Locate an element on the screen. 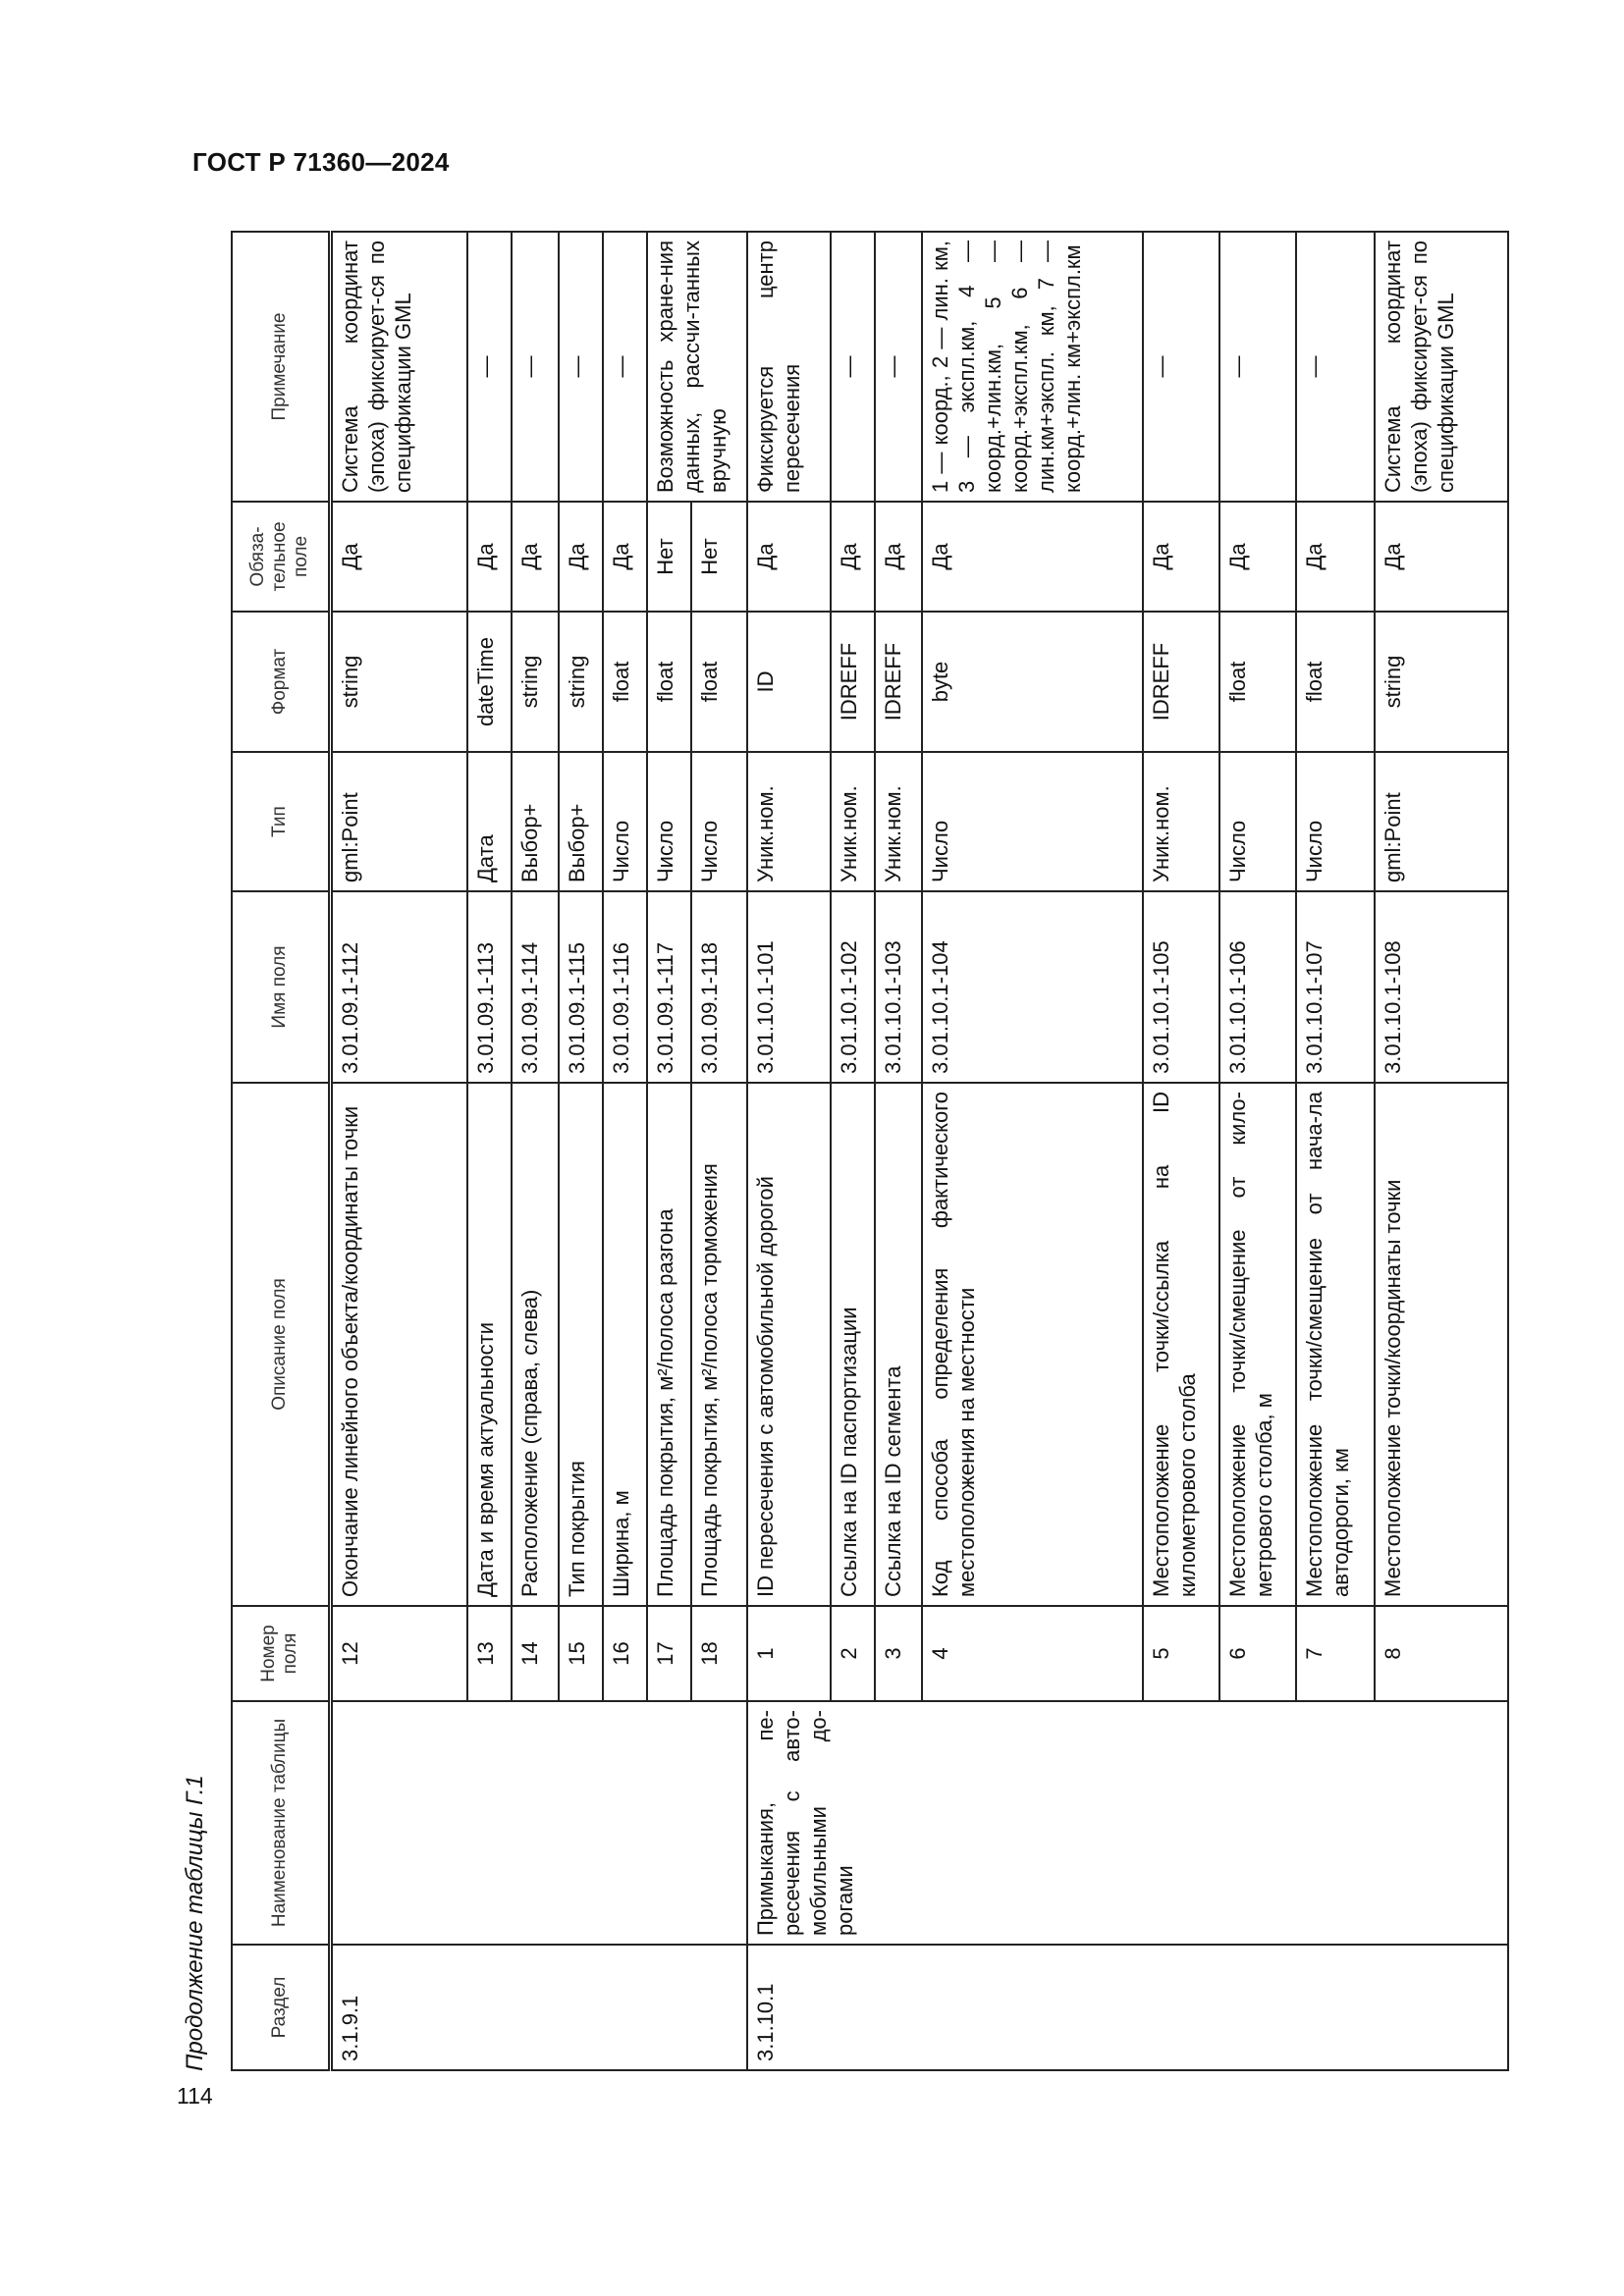  field-type-cell: Выбор+ is located at coordinates (581, 821).